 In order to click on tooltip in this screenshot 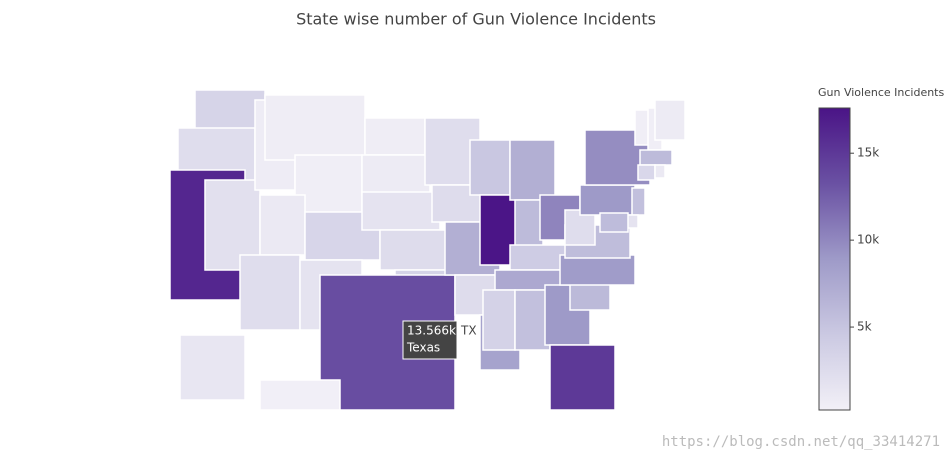, I will do `click(430, 340)`.